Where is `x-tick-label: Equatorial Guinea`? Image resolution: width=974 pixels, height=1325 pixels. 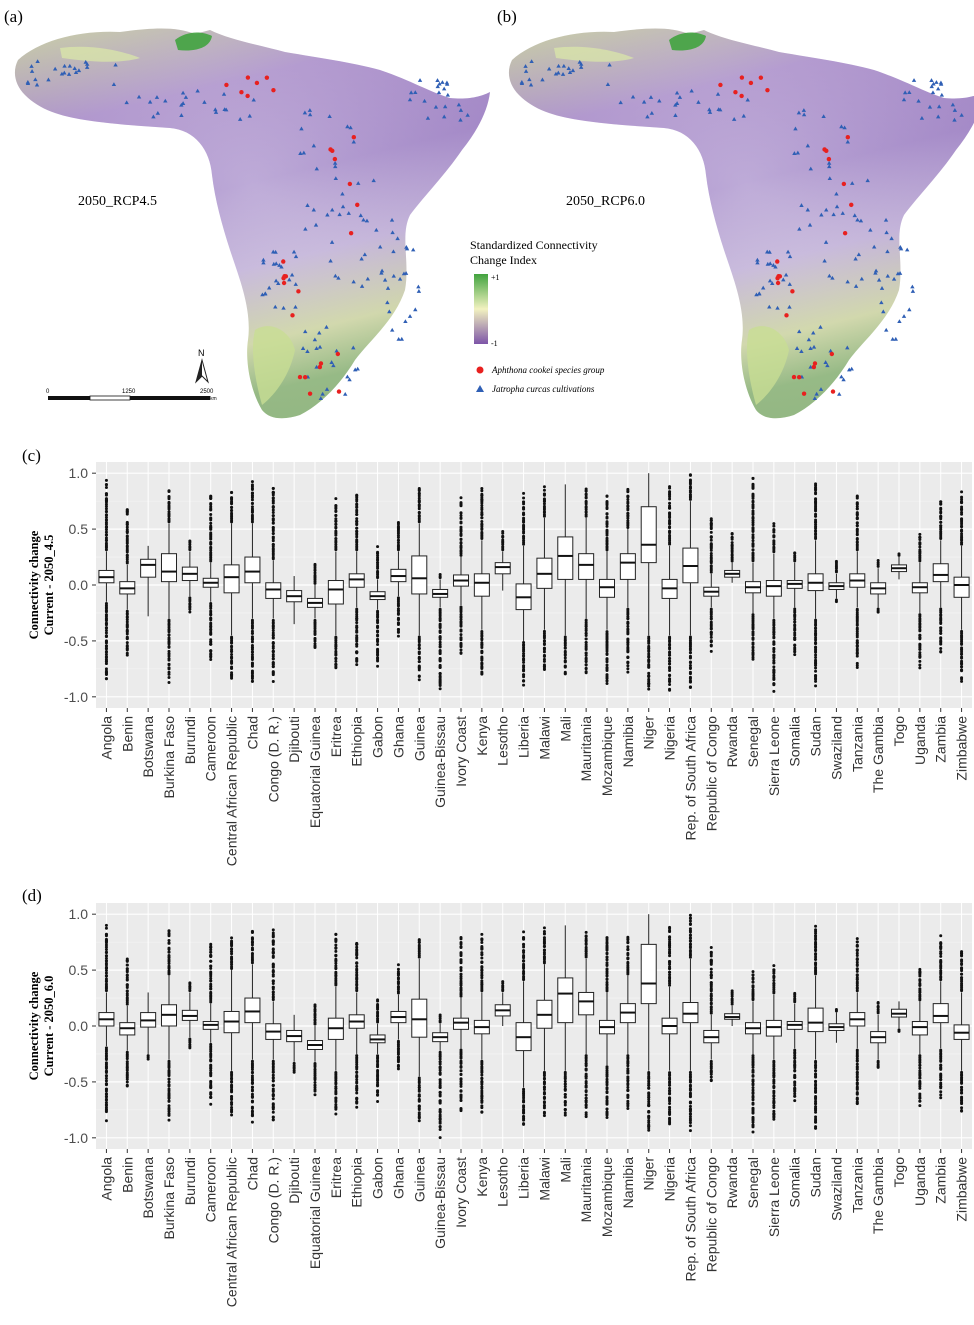
x-tick-label: Equatorial Guinea is located at coordinates (315, 772).